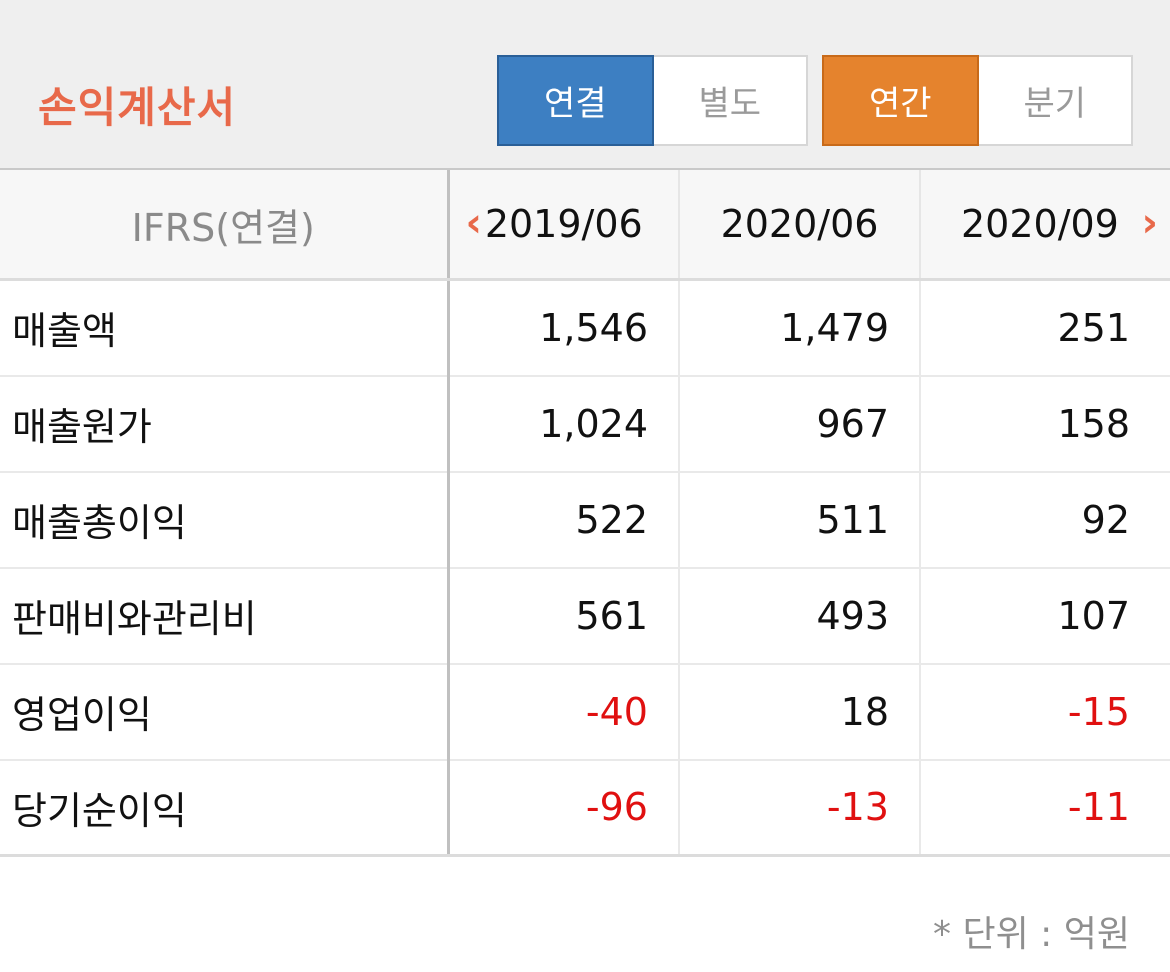 The height and width of the screenshot is (972, 1170). I want to click on scope-option-separate: 별도, so click(729, 100).